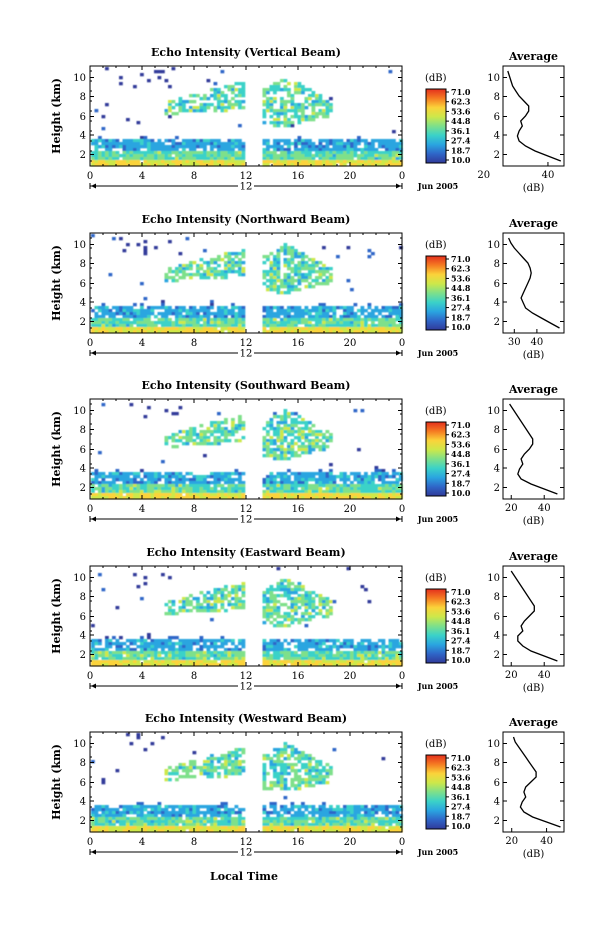 This screenshot has height=929, width=616. I want to click on profile-y-tick-label: 10, so click(493, 245).